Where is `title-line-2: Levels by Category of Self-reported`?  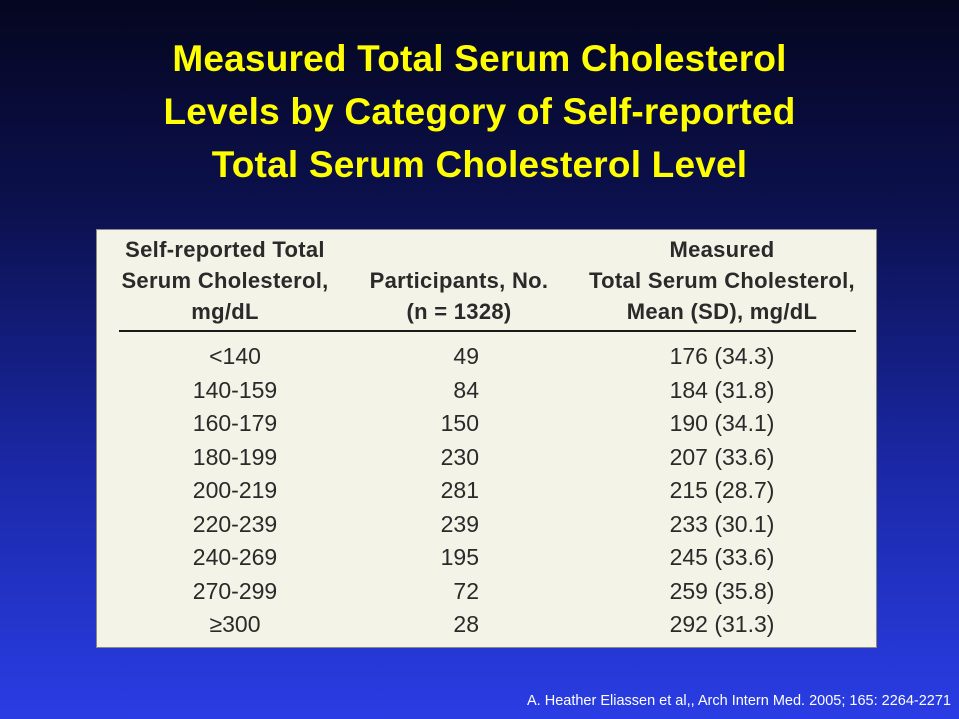 title-line-2: Levels by Category of Self-reported is located at coordinates (479, 111).